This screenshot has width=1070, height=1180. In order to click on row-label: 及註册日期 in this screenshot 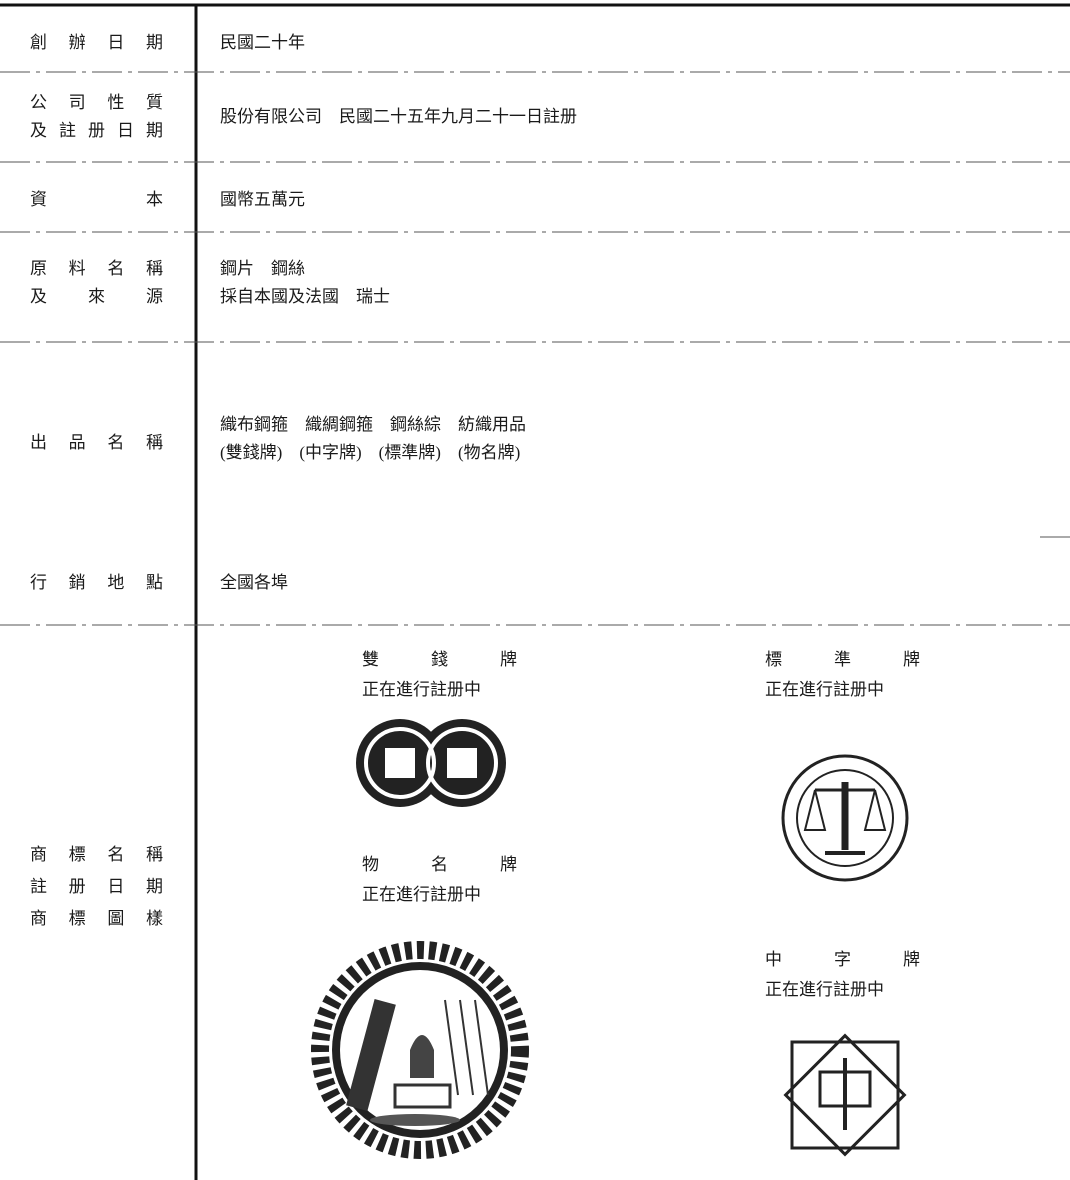, I will do `click(96, 130)`.